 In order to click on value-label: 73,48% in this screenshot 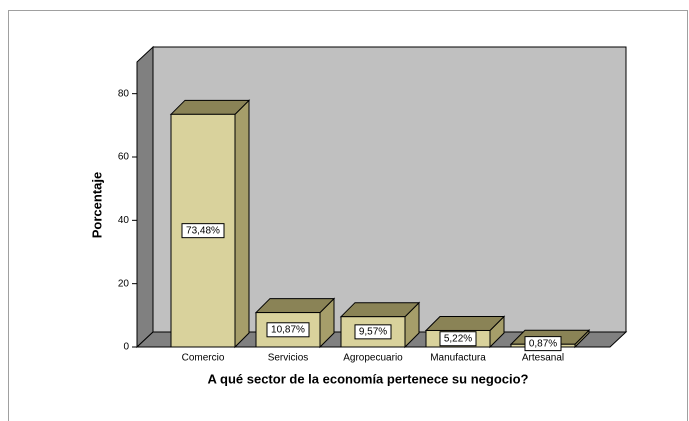, I will do `click(203, 230)`.